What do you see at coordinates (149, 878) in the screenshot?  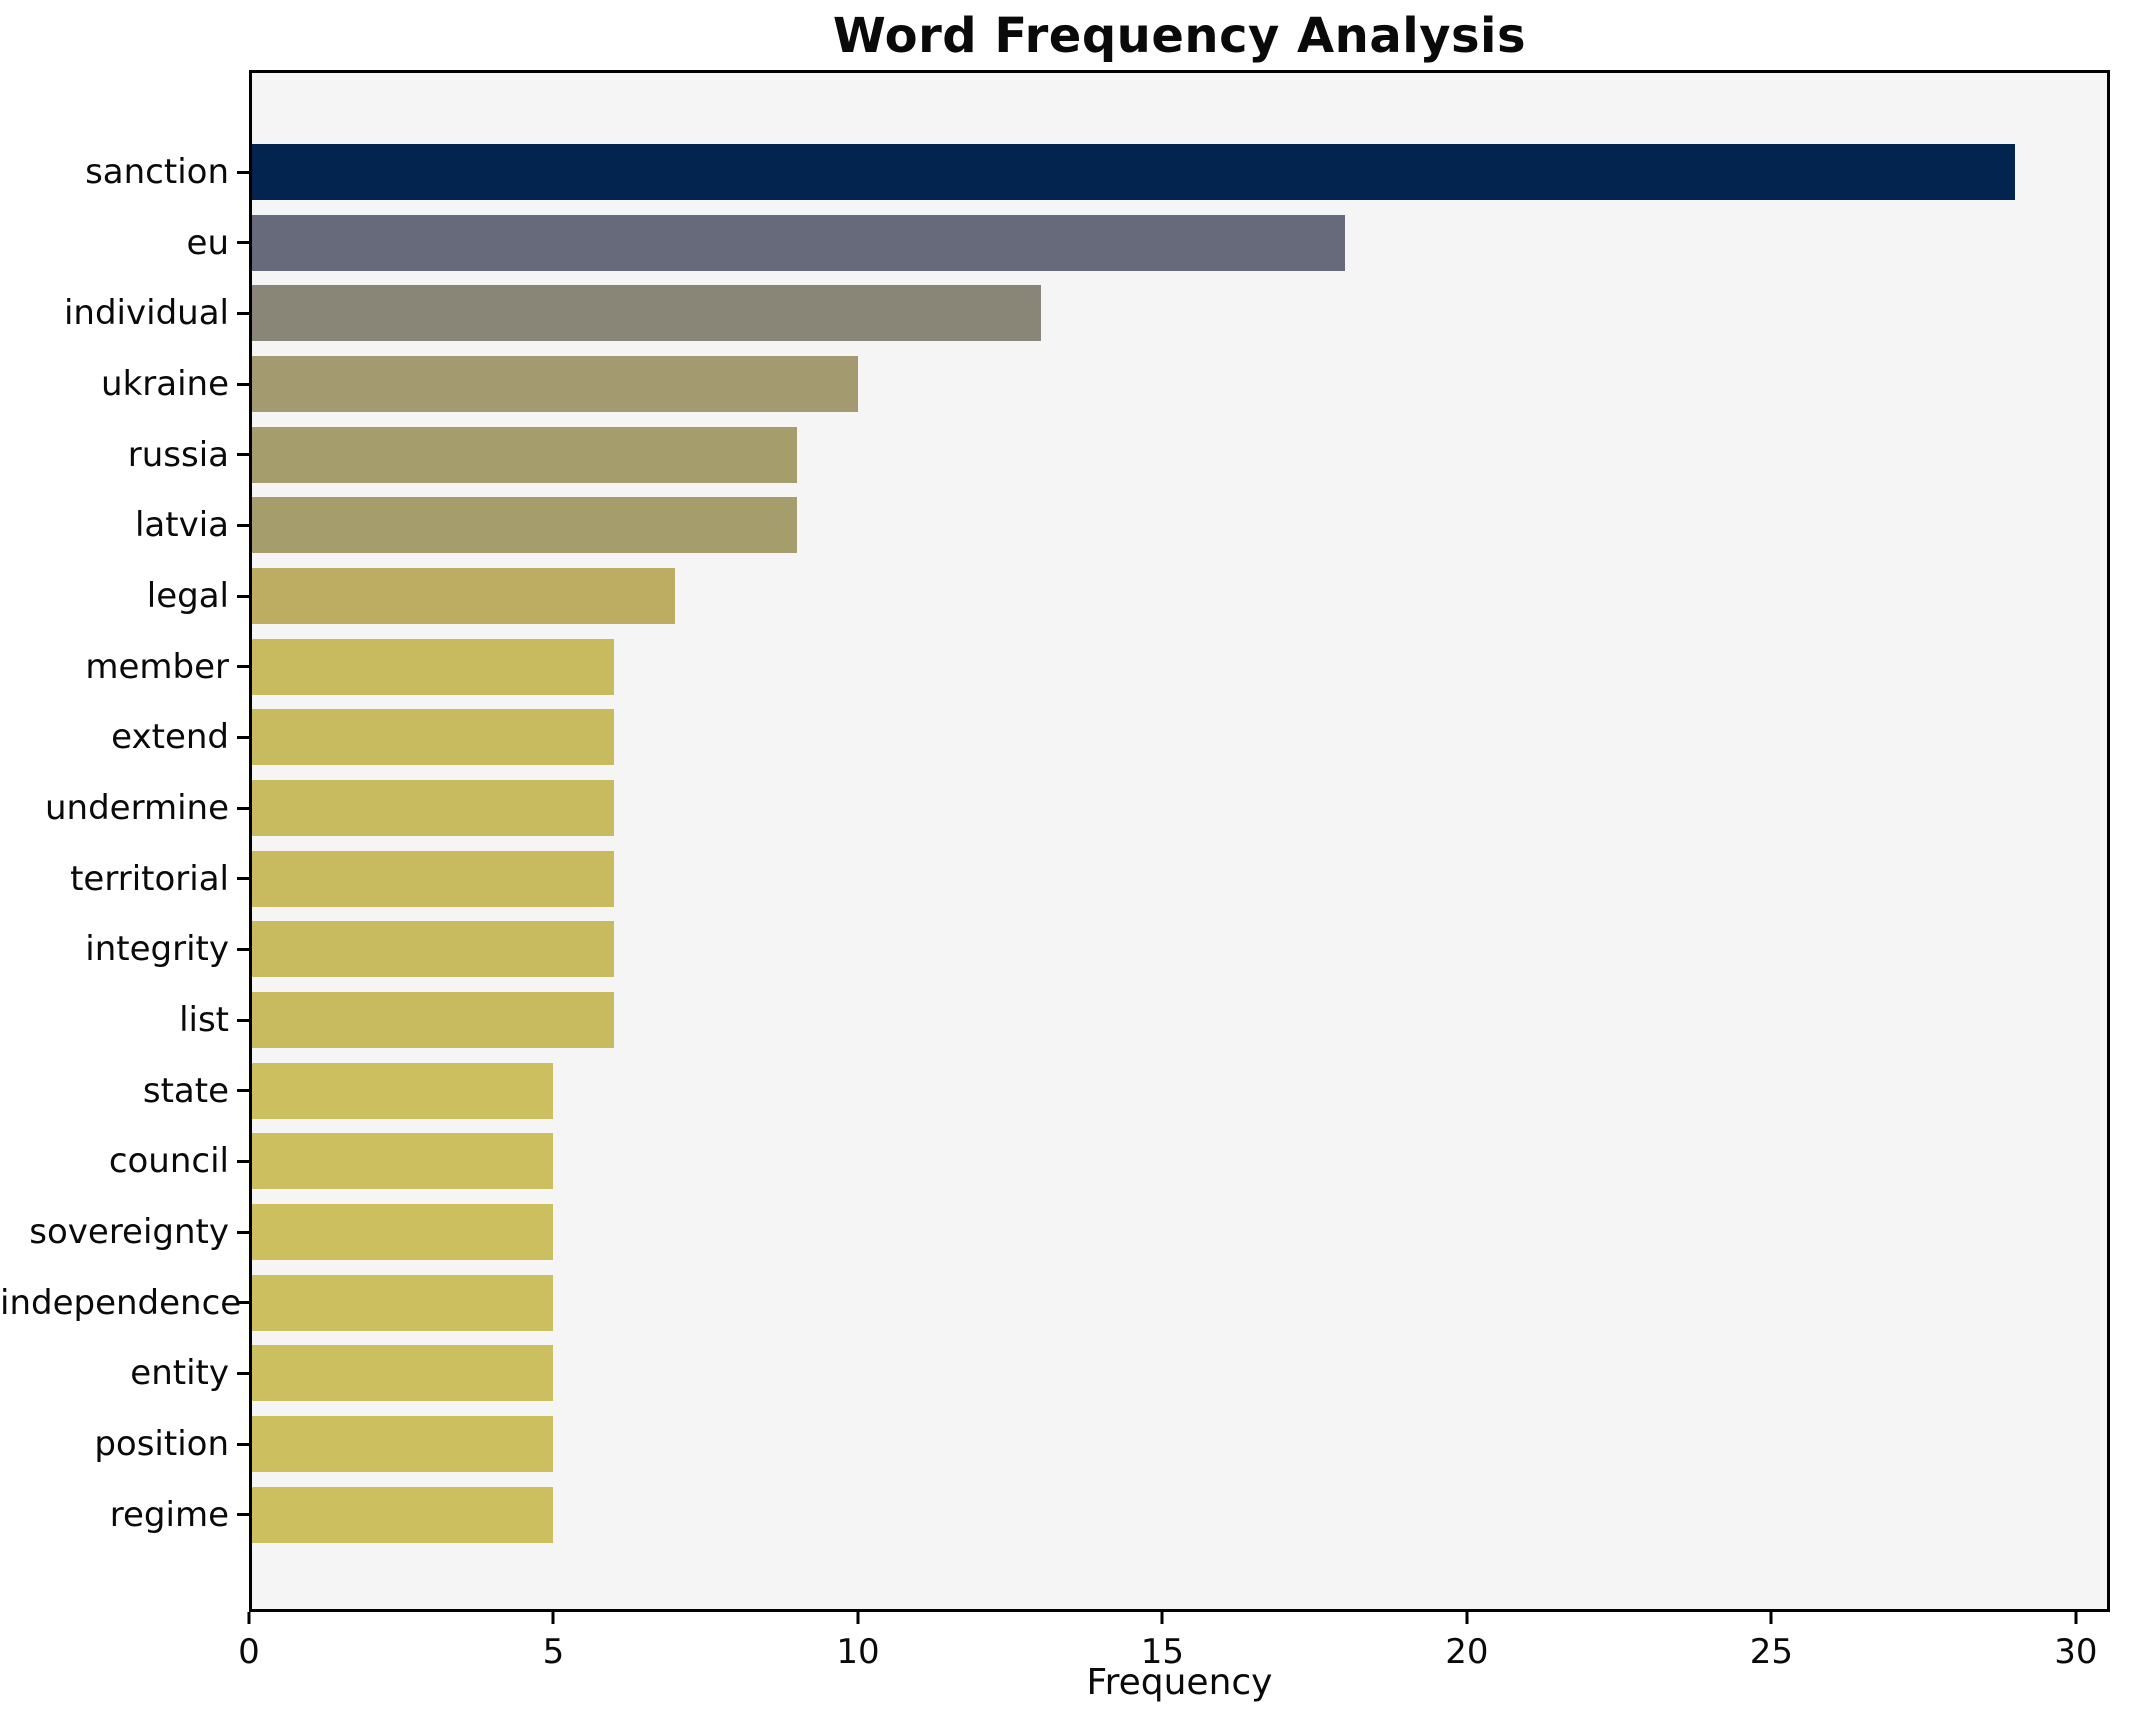 I see `category-label: territorial` at bounding box center [149, 878].